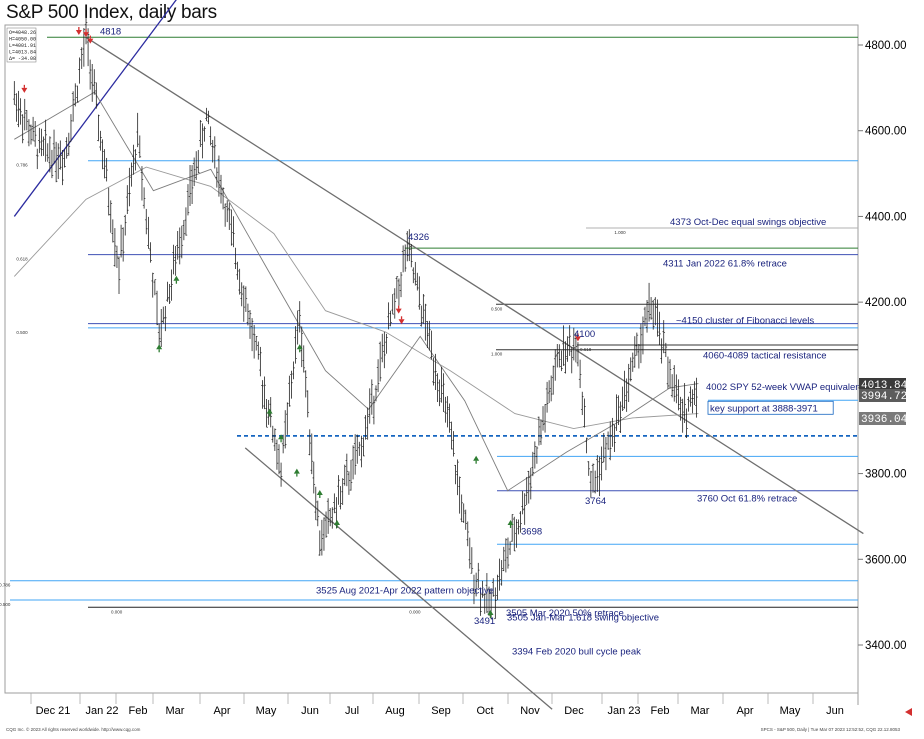 The image size is (924, 739). I want to click on y-tick-label: 3800.00, so click(886, 475).